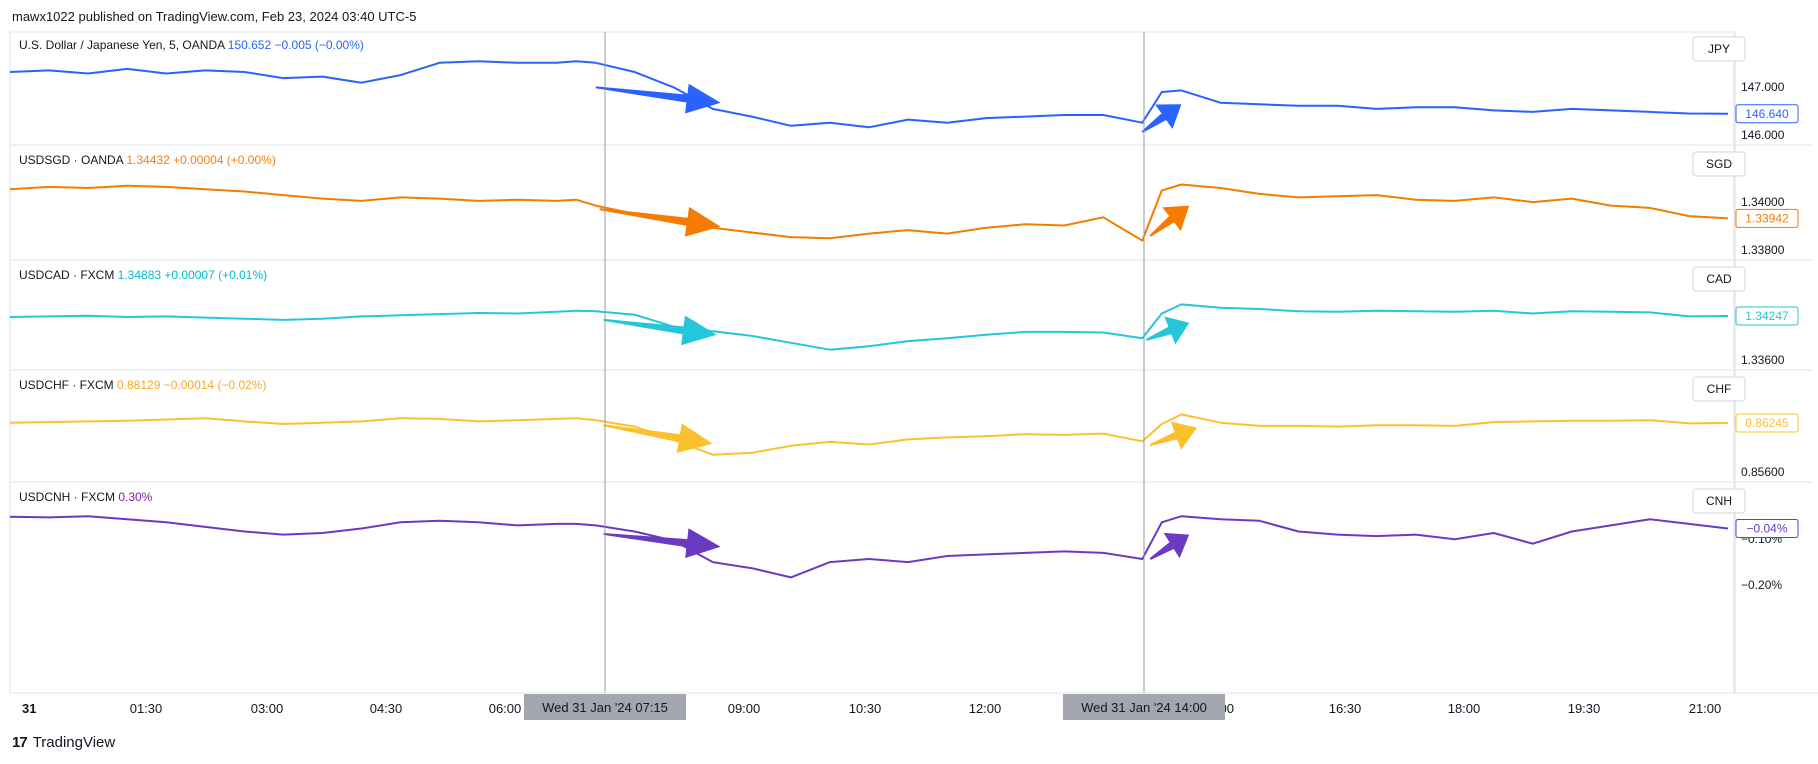 The width and height of the screenshot is (1818, 764). What do you see at coordinates (29, 708) in the screenshot?
I see `time-tick-label: 31` at bounding box center [29, 708].